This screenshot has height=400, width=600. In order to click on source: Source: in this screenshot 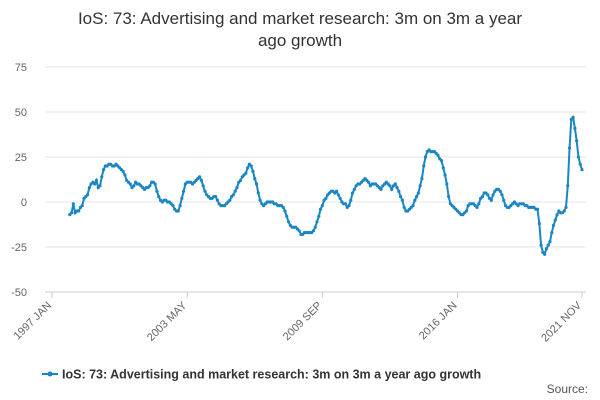, I will do `click(567, 389)`.